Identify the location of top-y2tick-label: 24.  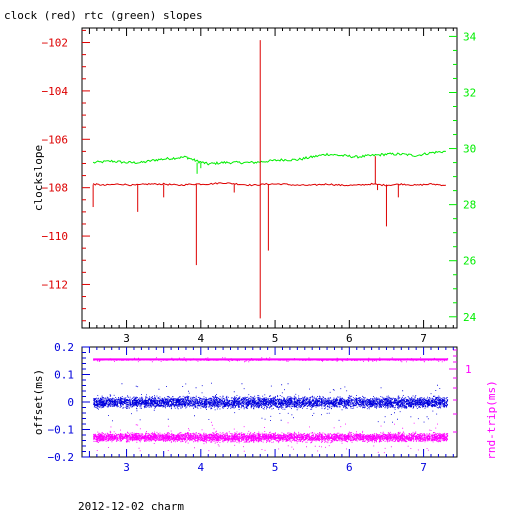
(470, 317).